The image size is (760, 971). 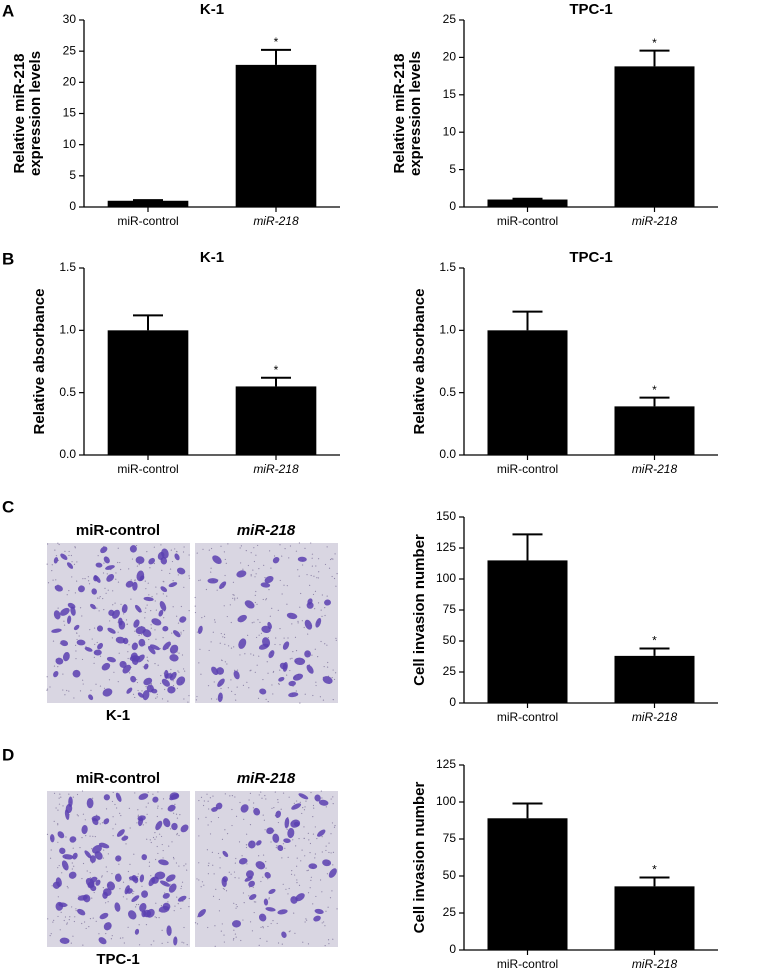 What do you see at coordinates (266, 623) in the screenshot?
I see `micrograph` at bounding box center [266, 623].